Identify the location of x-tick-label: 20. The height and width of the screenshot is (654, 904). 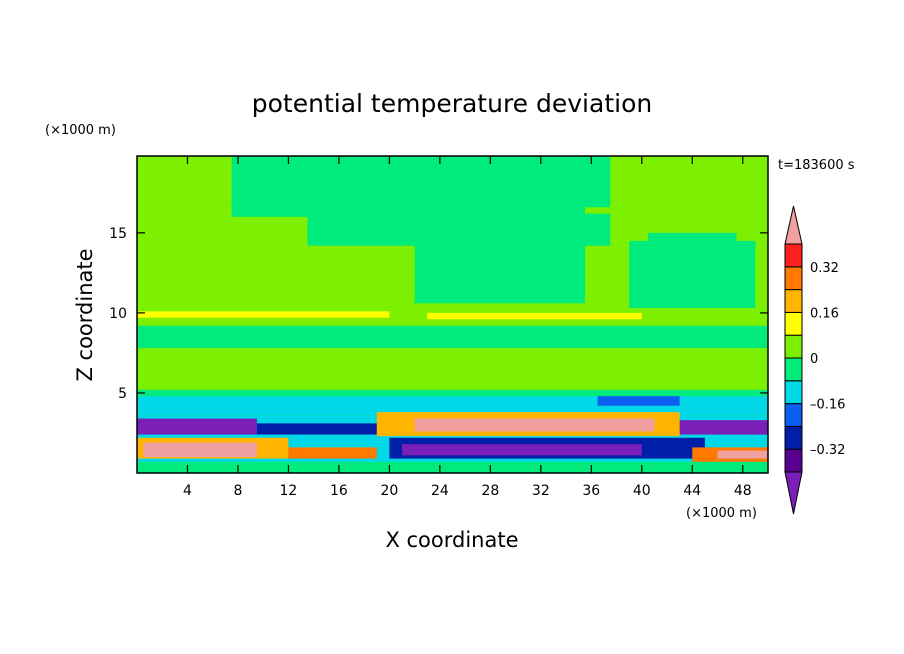
(389, 491).